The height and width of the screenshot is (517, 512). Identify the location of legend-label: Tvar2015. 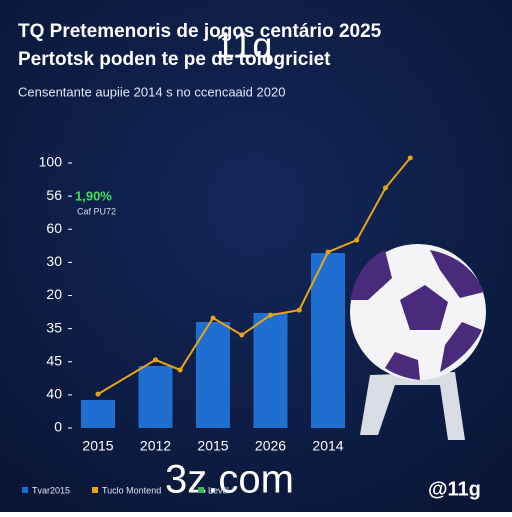
(51, 490).